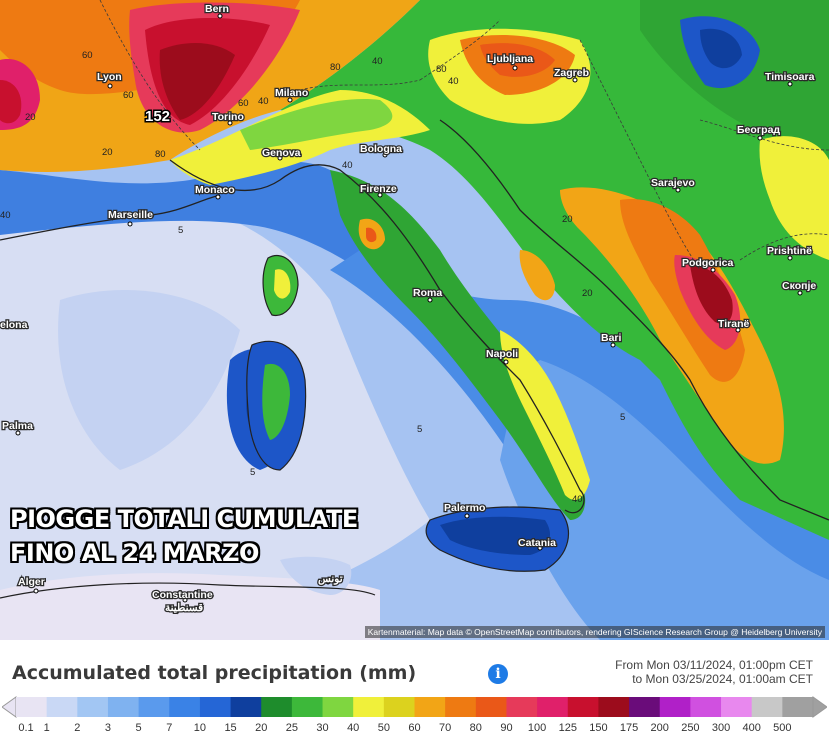  Describe the element at coordinates (184, 536) in the screenshot. I see `headline: PIOGGE TOTALI CUMULATE FINO AL 24 MARZO` at that location.